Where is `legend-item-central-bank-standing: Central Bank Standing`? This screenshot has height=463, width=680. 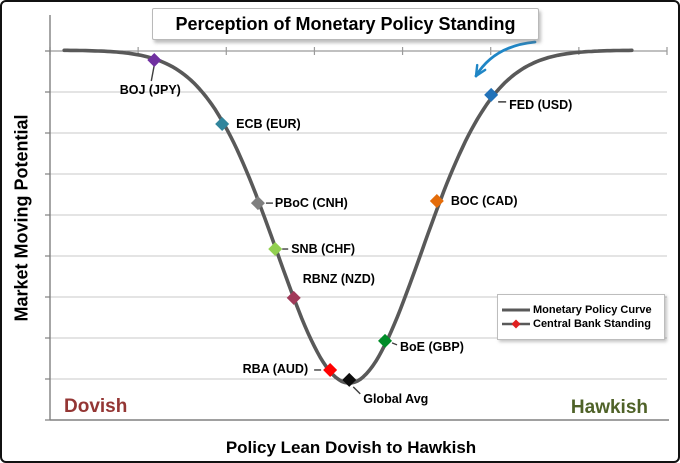
legend-item-central-bank-standing: Central Bank Standing is located at coordinates (581, 324).